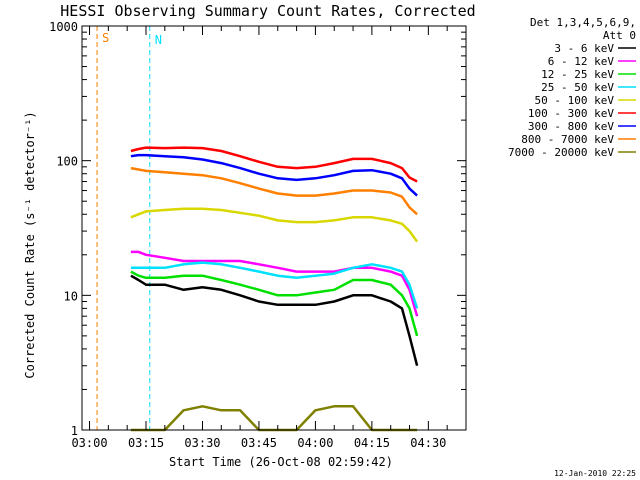 The image size is (640, 480). I want to click on x-tick-label: 03:15, so click(146, 443).